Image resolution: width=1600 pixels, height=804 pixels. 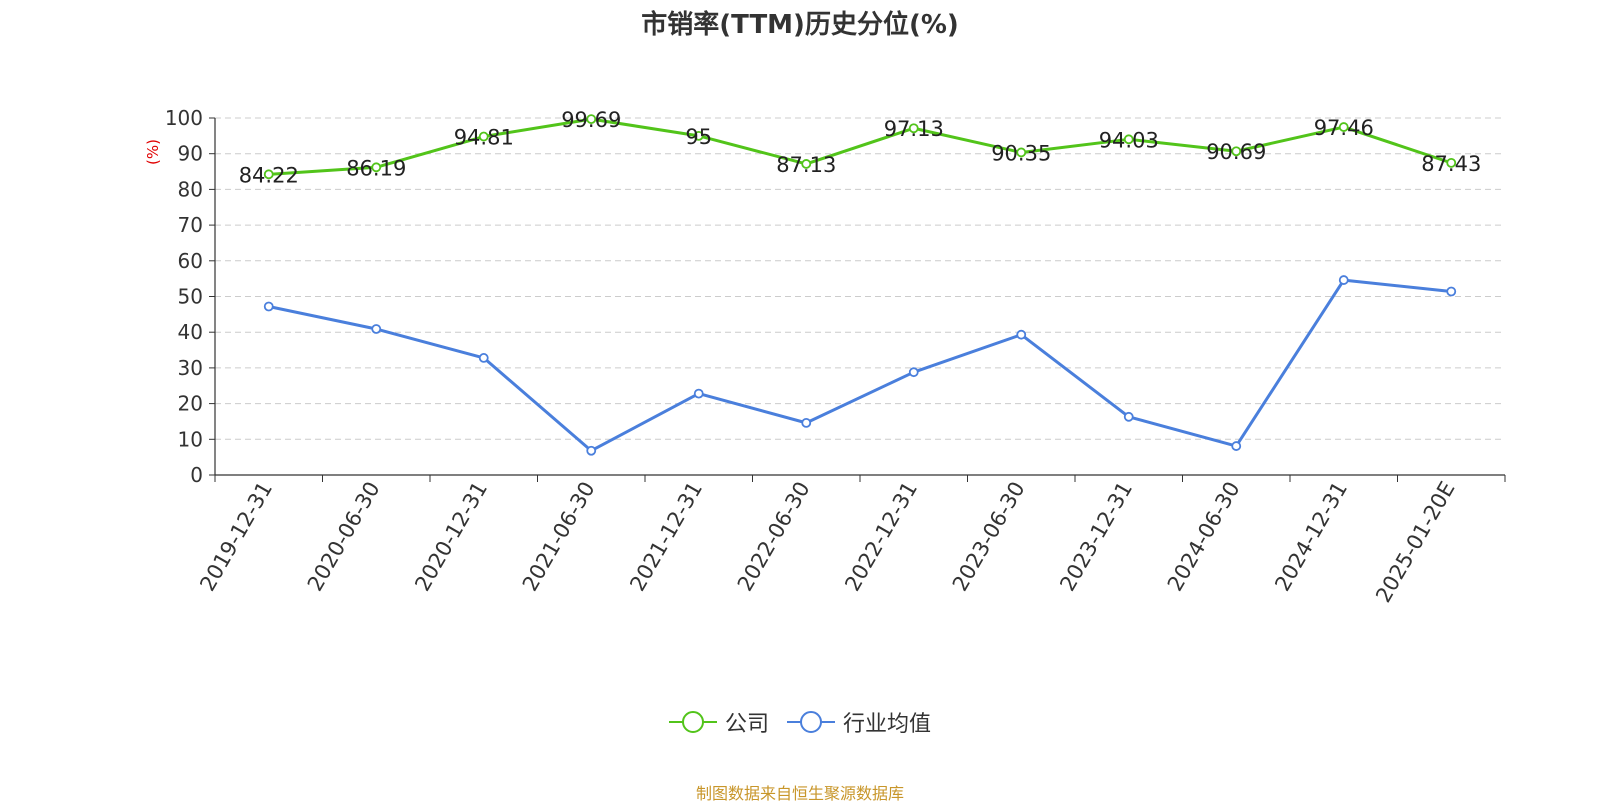 What do you see at coordinates (451, 537) in the screenshot?
I see `x-tick-label: 2020-12-31` at bounding box center [451, 537].